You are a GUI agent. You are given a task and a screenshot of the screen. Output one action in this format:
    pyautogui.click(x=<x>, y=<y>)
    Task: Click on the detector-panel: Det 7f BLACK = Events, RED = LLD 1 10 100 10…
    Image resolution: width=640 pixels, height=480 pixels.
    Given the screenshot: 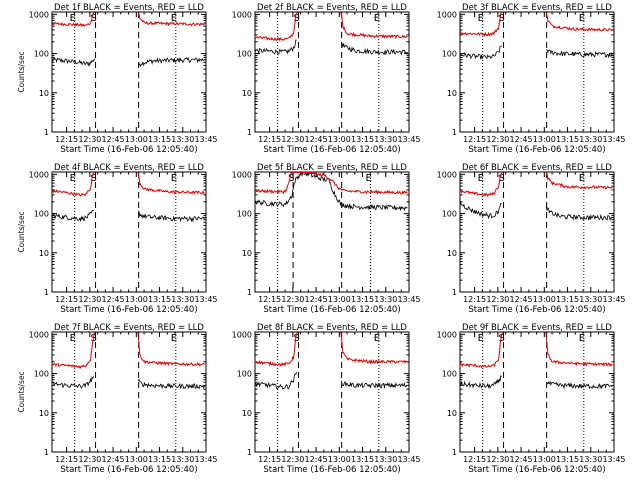 What is the action you would take?
    pyautogui.click(x=117, y=399)
    